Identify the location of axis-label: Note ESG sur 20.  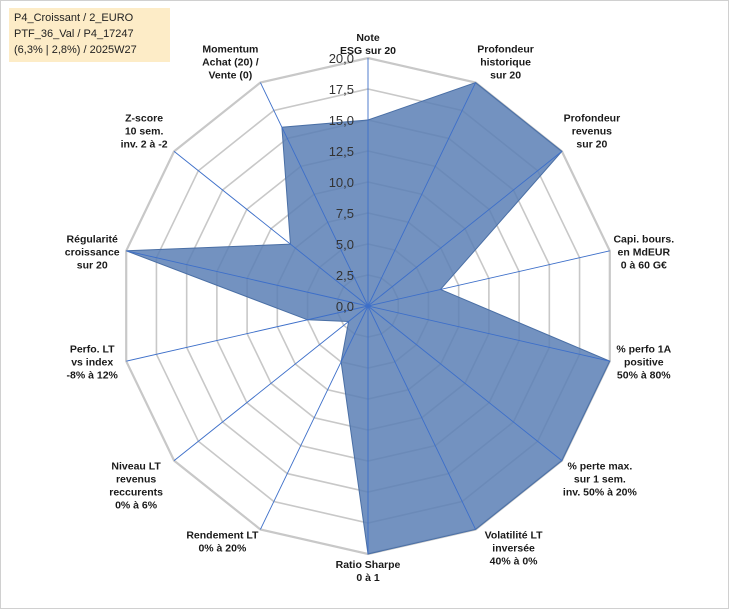
(368, 44).